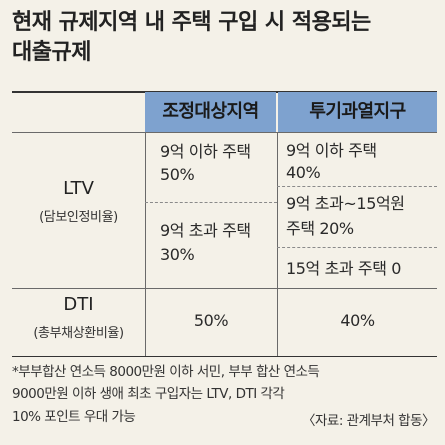 This screenshot has height=445, width=445. What do you see at coordinates (177, 254) in the screenshot?
I see `ltv-adjusted-cell2-line2: 30%` at bounding box center [177, 254].